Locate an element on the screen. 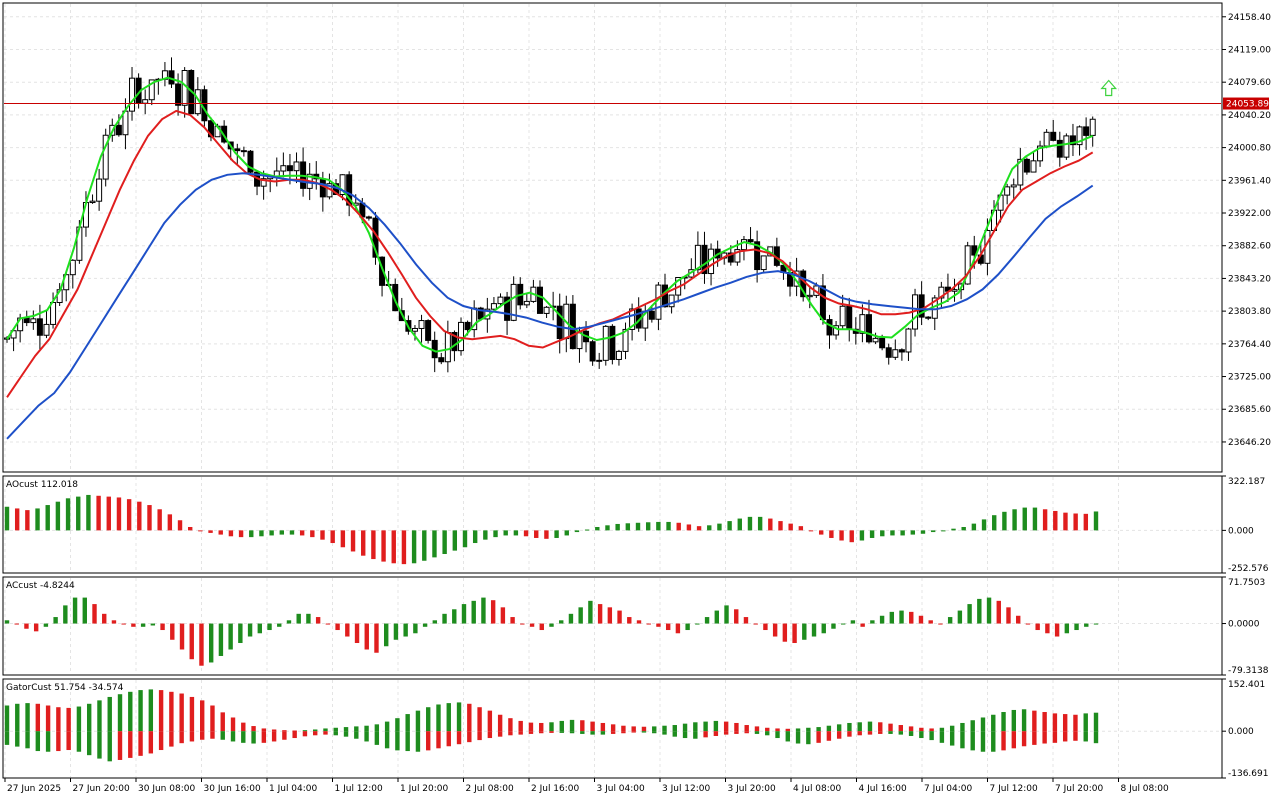 Image resolution: width=1280 pixels, height=804 pixels. y-tick-label: 0.0000 is located at coordinates (1244, 625).